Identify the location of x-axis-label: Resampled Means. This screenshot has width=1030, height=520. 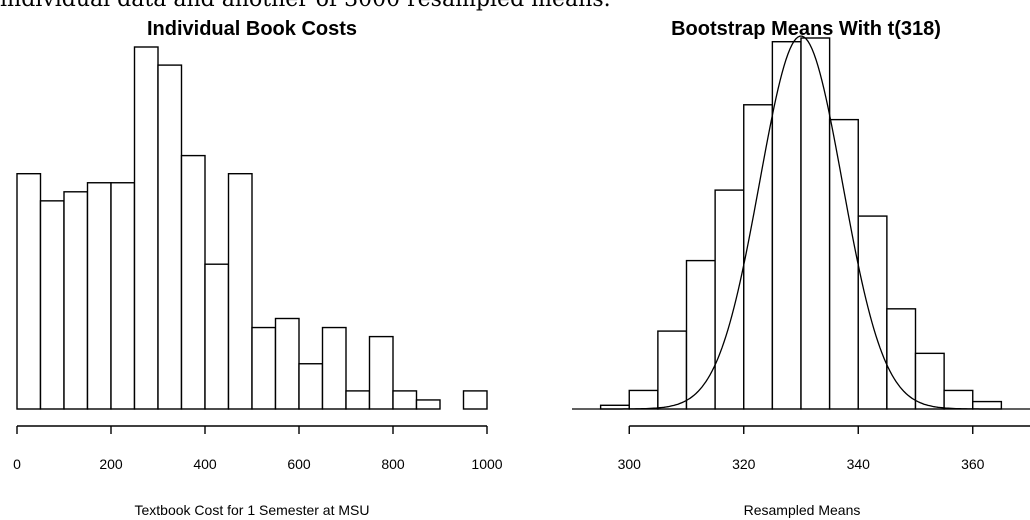
(802, 510).